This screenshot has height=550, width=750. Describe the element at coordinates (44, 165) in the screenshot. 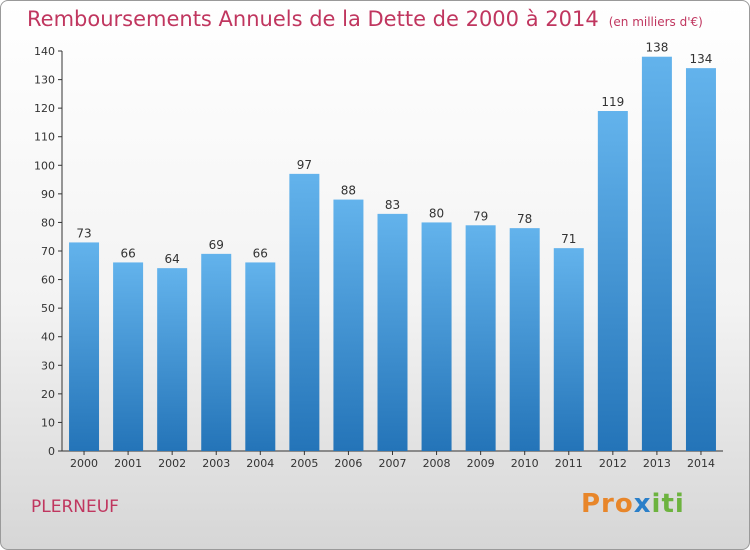

I see `y-tick-label: 100` at that location.